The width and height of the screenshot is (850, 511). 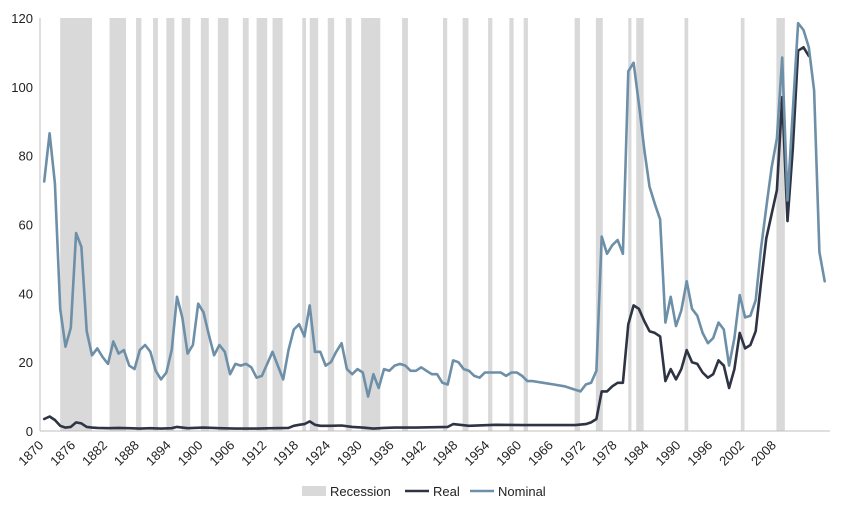 I want to click on x-tick-label-1954: 1954, so click(x=476, y=453).